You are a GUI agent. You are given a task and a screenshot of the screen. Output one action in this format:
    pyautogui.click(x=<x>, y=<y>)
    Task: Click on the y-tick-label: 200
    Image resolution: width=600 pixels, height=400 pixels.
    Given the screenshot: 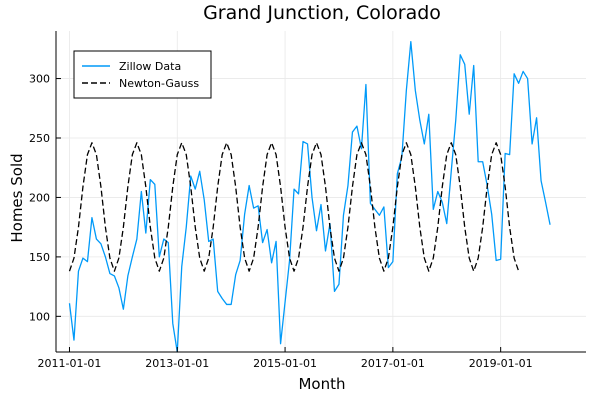 What is the action you would take?
    pyautogui.click(x=39, y=197)
    